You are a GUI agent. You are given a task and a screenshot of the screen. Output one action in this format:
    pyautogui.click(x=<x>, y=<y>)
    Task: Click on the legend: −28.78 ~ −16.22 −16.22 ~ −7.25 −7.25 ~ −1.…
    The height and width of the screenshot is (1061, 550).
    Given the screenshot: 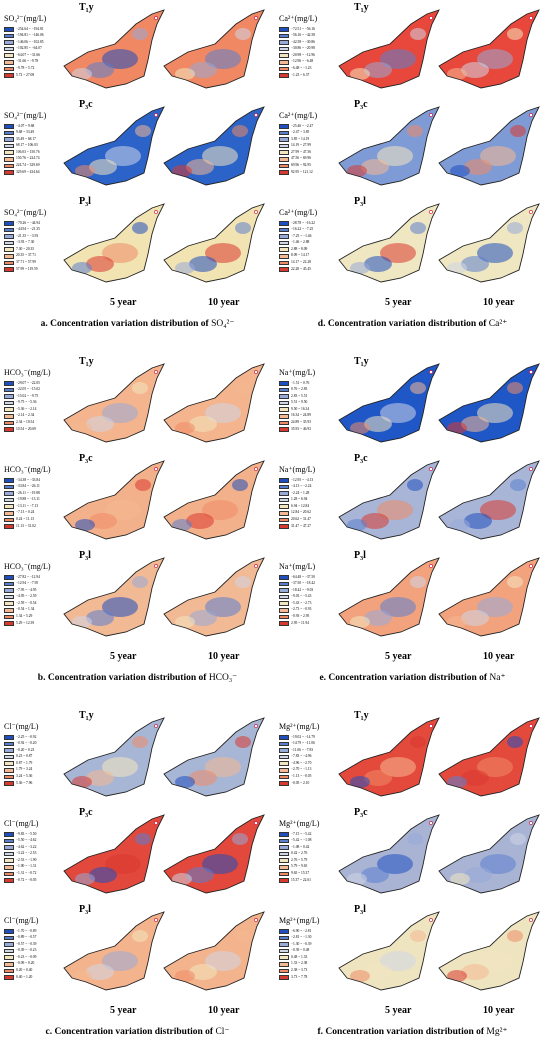 What is the action you would take?
    pyautogui.click(x=311, y=246)
    